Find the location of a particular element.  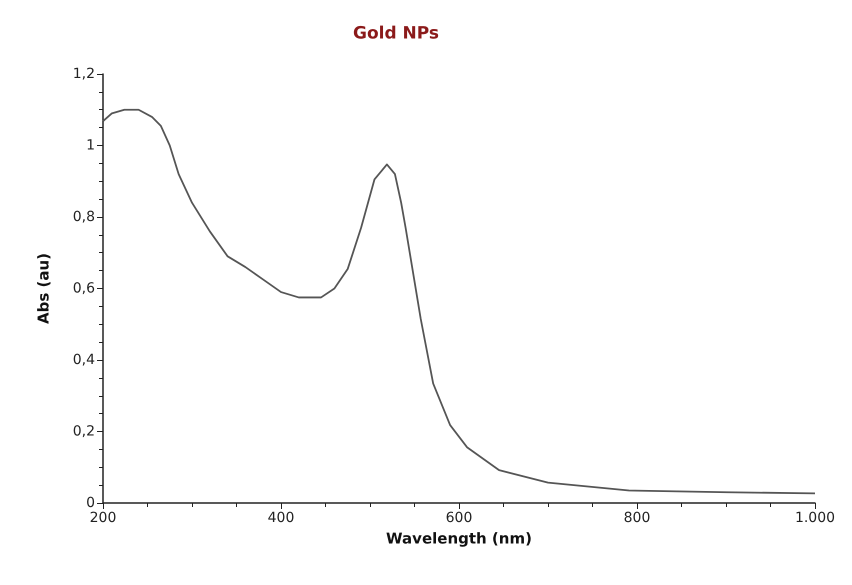

y-tick-label: 0,8 is located at coordinates (83, 217).